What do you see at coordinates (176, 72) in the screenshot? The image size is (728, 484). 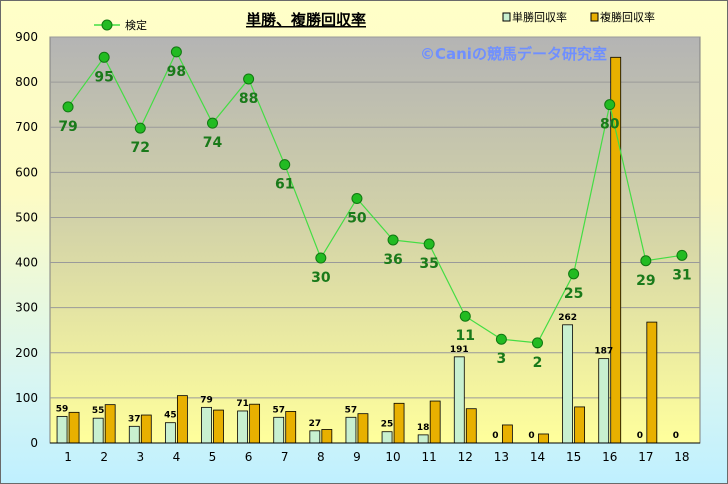 I see `test-point-label: 98` at bounding box center [176, 72].